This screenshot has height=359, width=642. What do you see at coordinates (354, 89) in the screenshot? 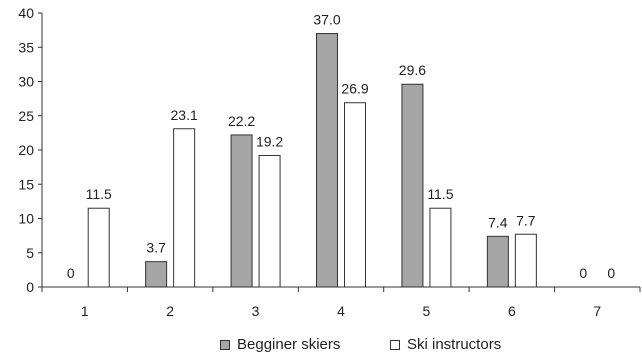
I see `data-label-ski-instructors: 26.9` at bounding box center [354, 89].